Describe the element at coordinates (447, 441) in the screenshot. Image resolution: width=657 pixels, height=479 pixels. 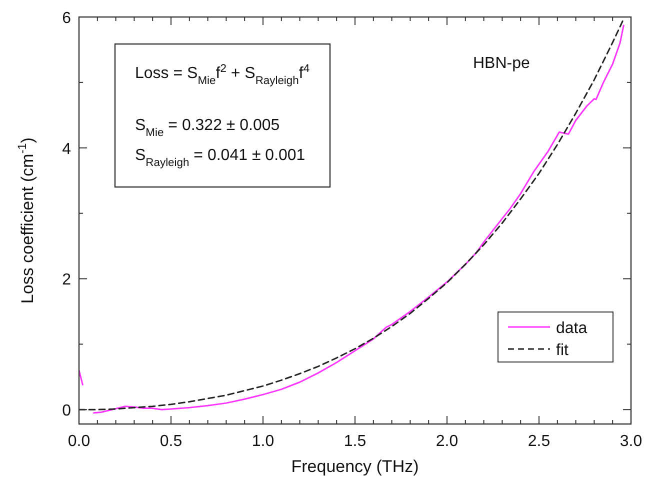
I see `x-tick-label: 2.0` at that location.